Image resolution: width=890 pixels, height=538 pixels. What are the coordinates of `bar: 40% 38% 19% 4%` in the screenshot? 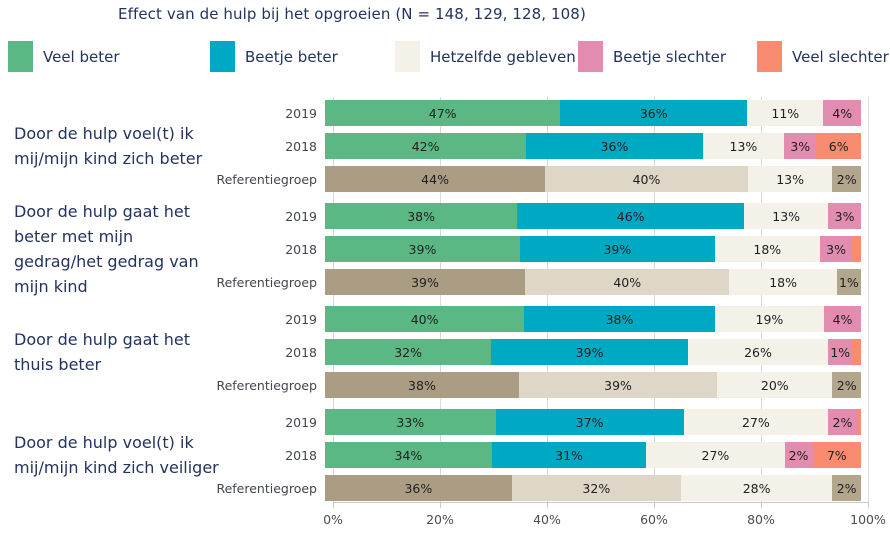 It's located at (593, 319).